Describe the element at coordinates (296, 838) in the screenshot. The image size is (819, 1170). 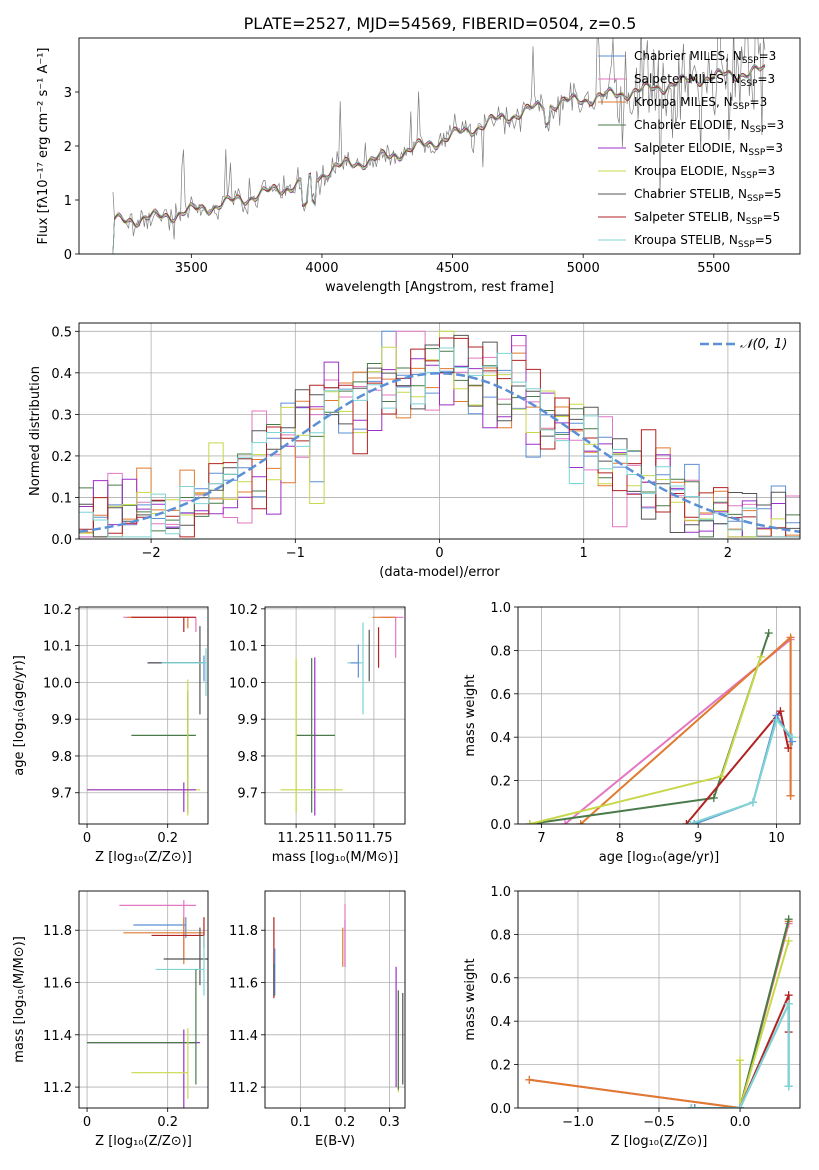
I see `x-tick-label: 11.25` at that location.